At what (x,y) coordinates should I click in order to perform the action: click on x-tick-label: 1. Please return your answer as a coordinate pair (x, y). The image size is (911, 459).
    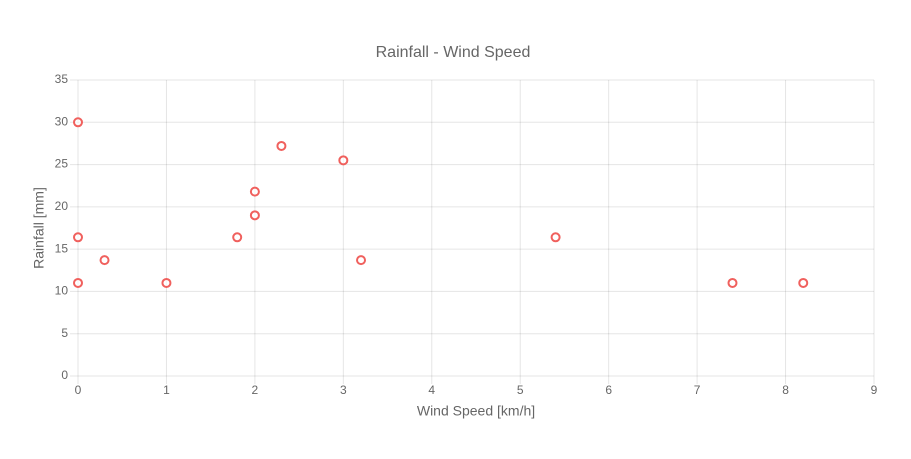
    Looking at the image, I should click on (166, 390).